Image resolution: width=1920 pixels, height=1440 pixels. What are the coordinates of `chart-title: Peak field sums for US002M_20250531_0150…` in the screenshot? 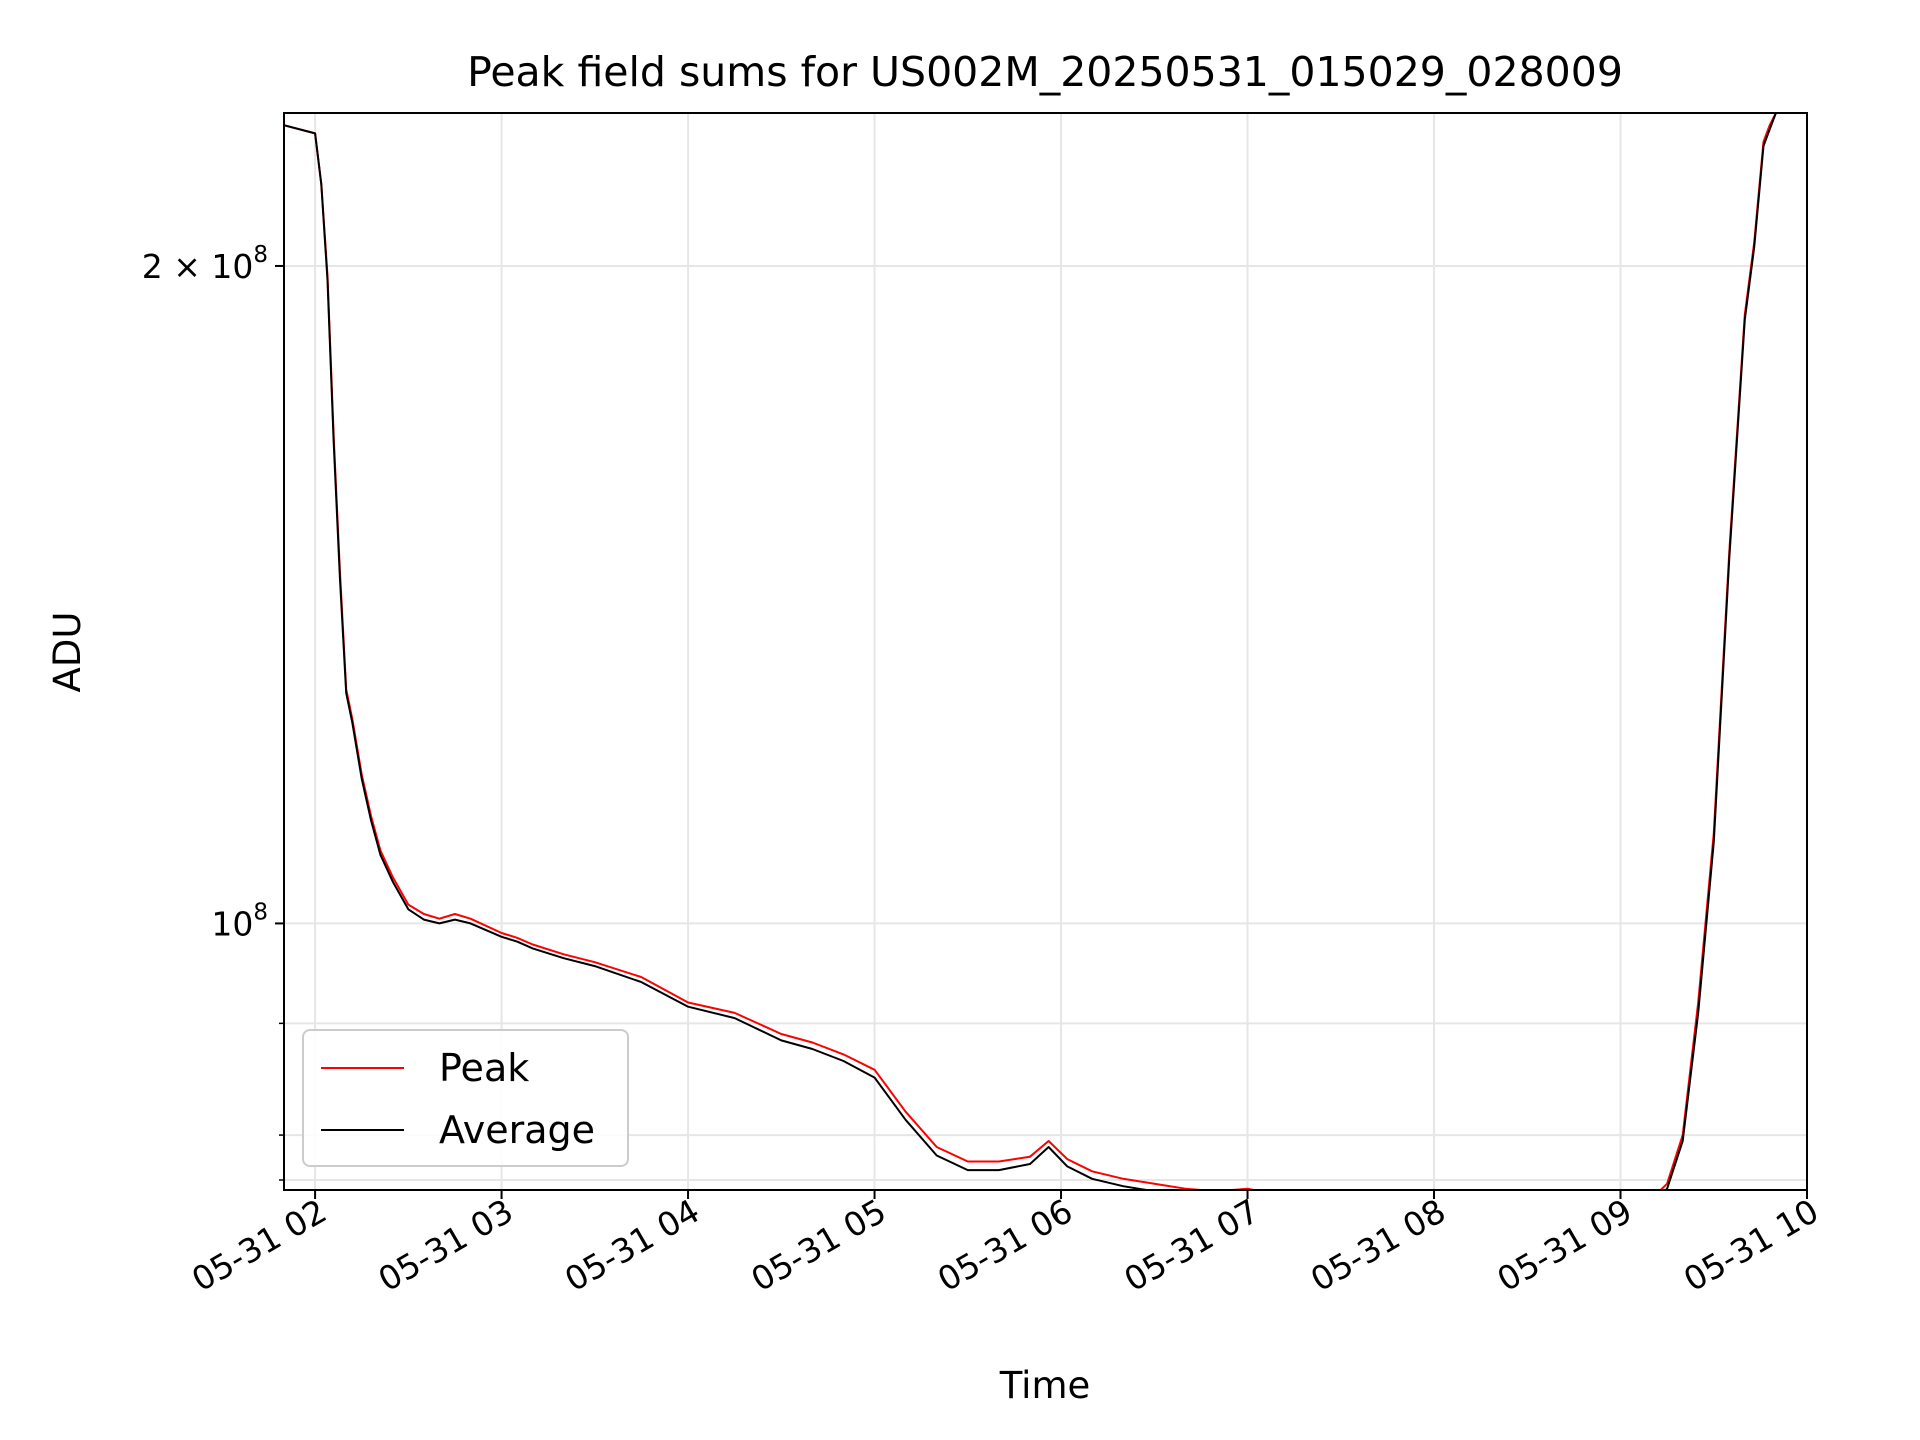 It's located at (1045, 72).